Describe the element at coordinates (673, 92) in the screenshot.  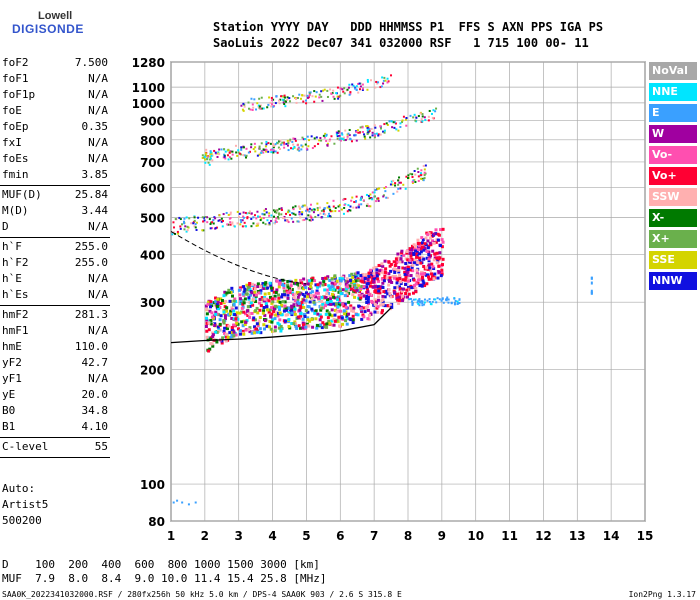
I see `legend-item: NNE` at that location.